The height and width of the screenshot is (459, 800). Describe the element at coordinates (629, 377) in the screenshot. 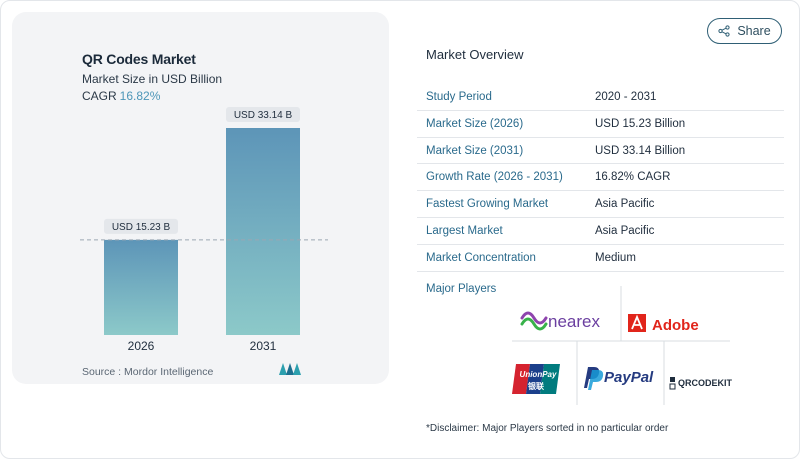

I see `paypal-wordmark: PayPal` at that location.